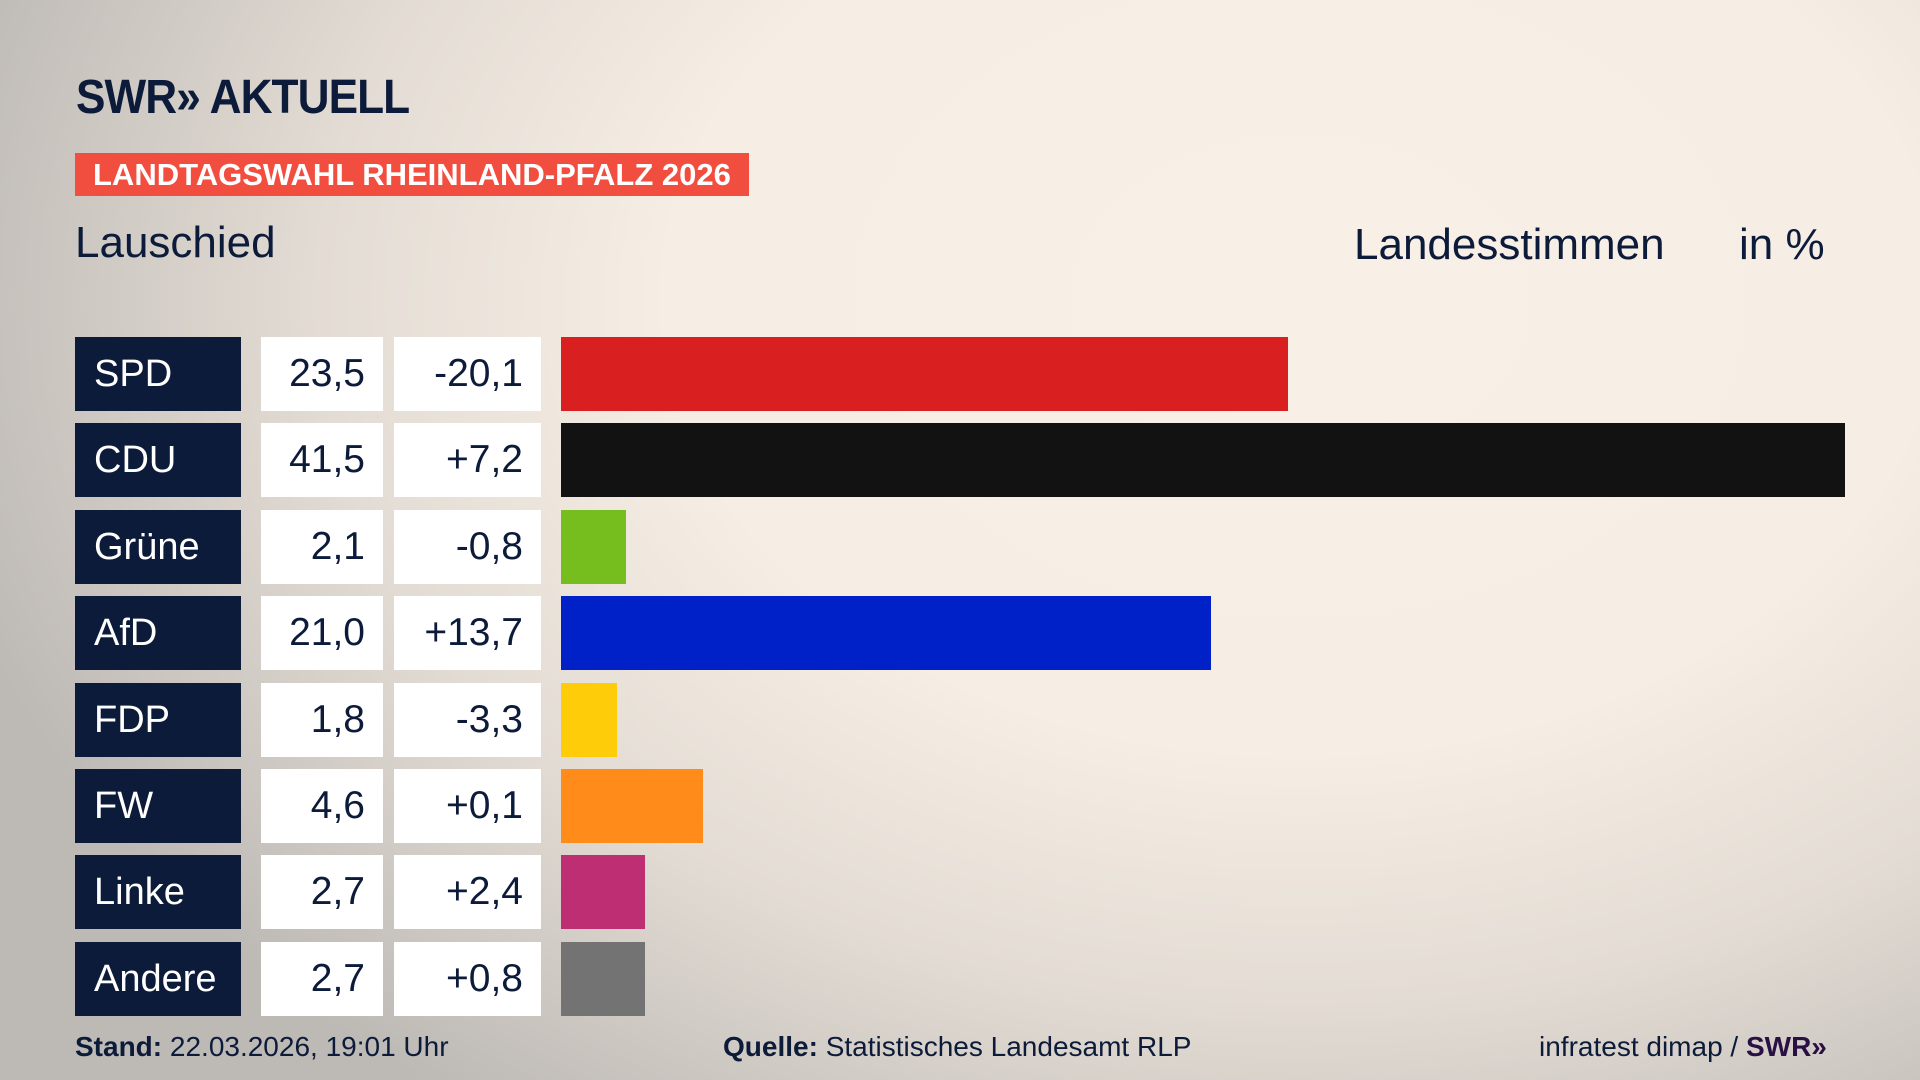 The image size is (1920, 1080). What do you see at coordinates (960, 806) in the screenshot?
I see `party-row: FW 4,6 +0,1` at bounding box center [960, 806].